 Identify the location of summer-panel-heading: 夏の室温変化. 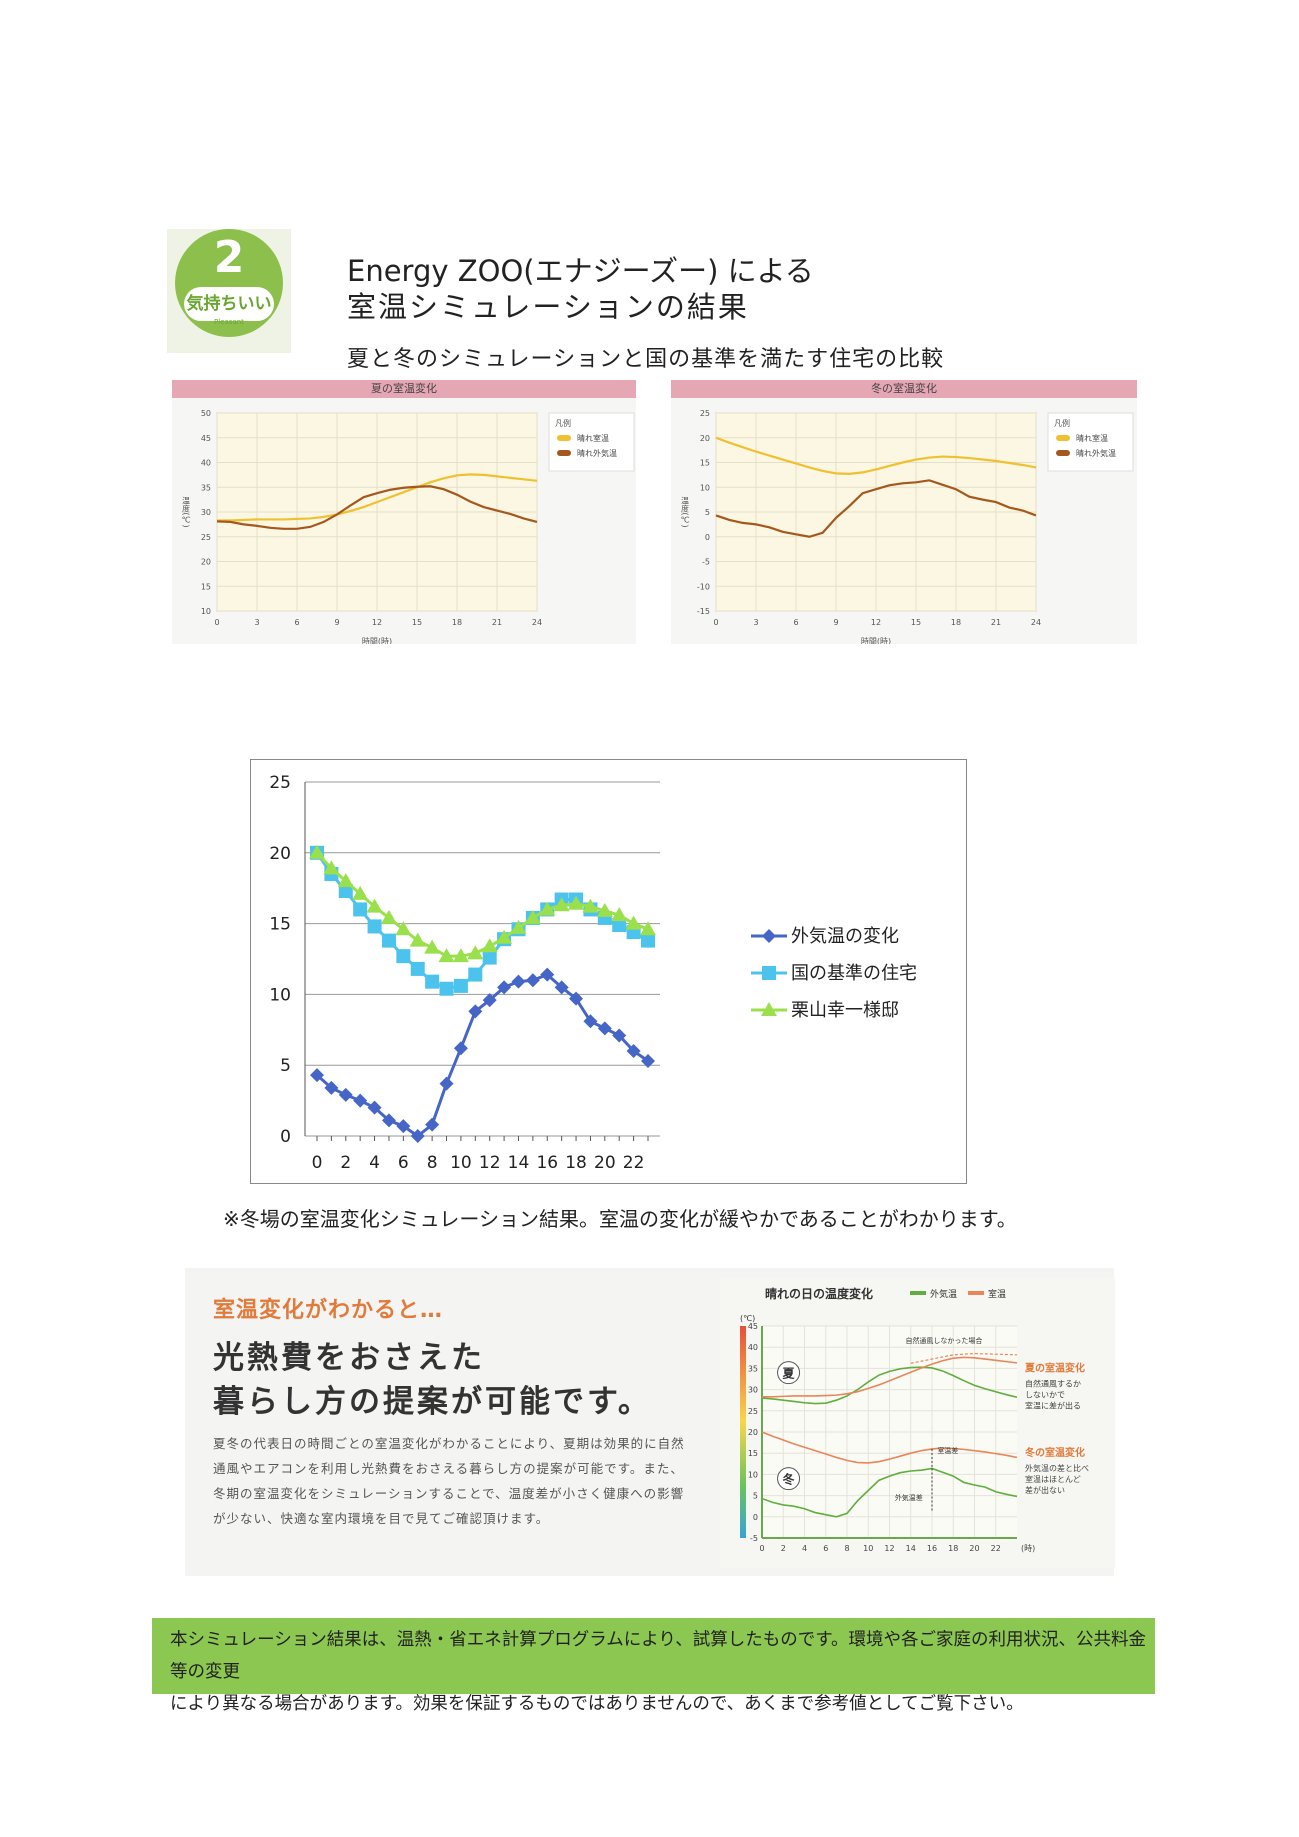
(404, 389).